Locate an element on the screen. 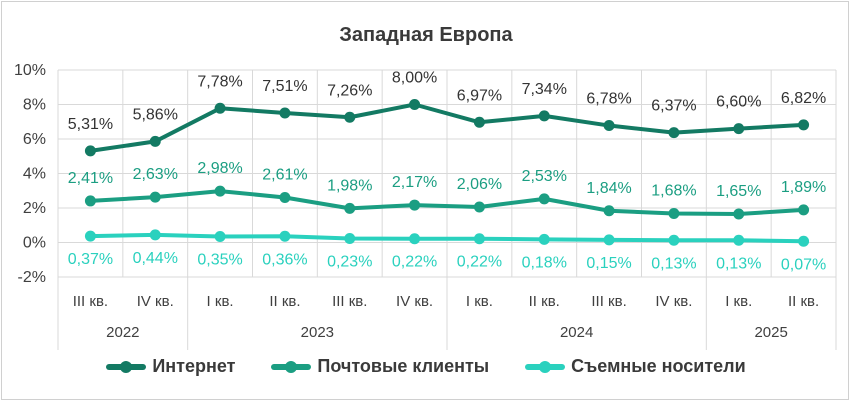 The height and width of the screenshot is (403, 852). data-label: 6,78% is located at coordinates (608, 99).